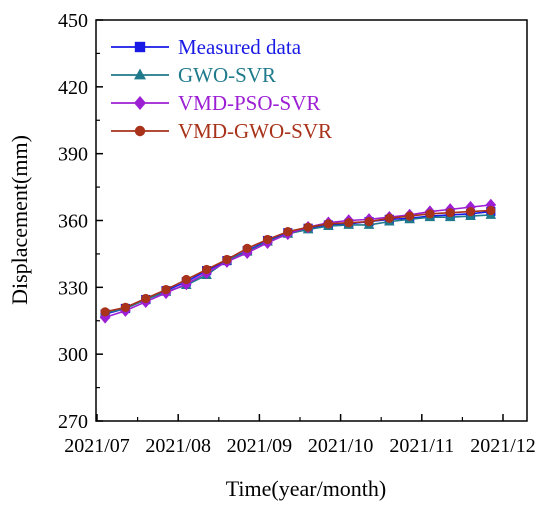 This screenshot has height=507, width=550. I want to click on y-tick-label: 390, so click(73, 155).